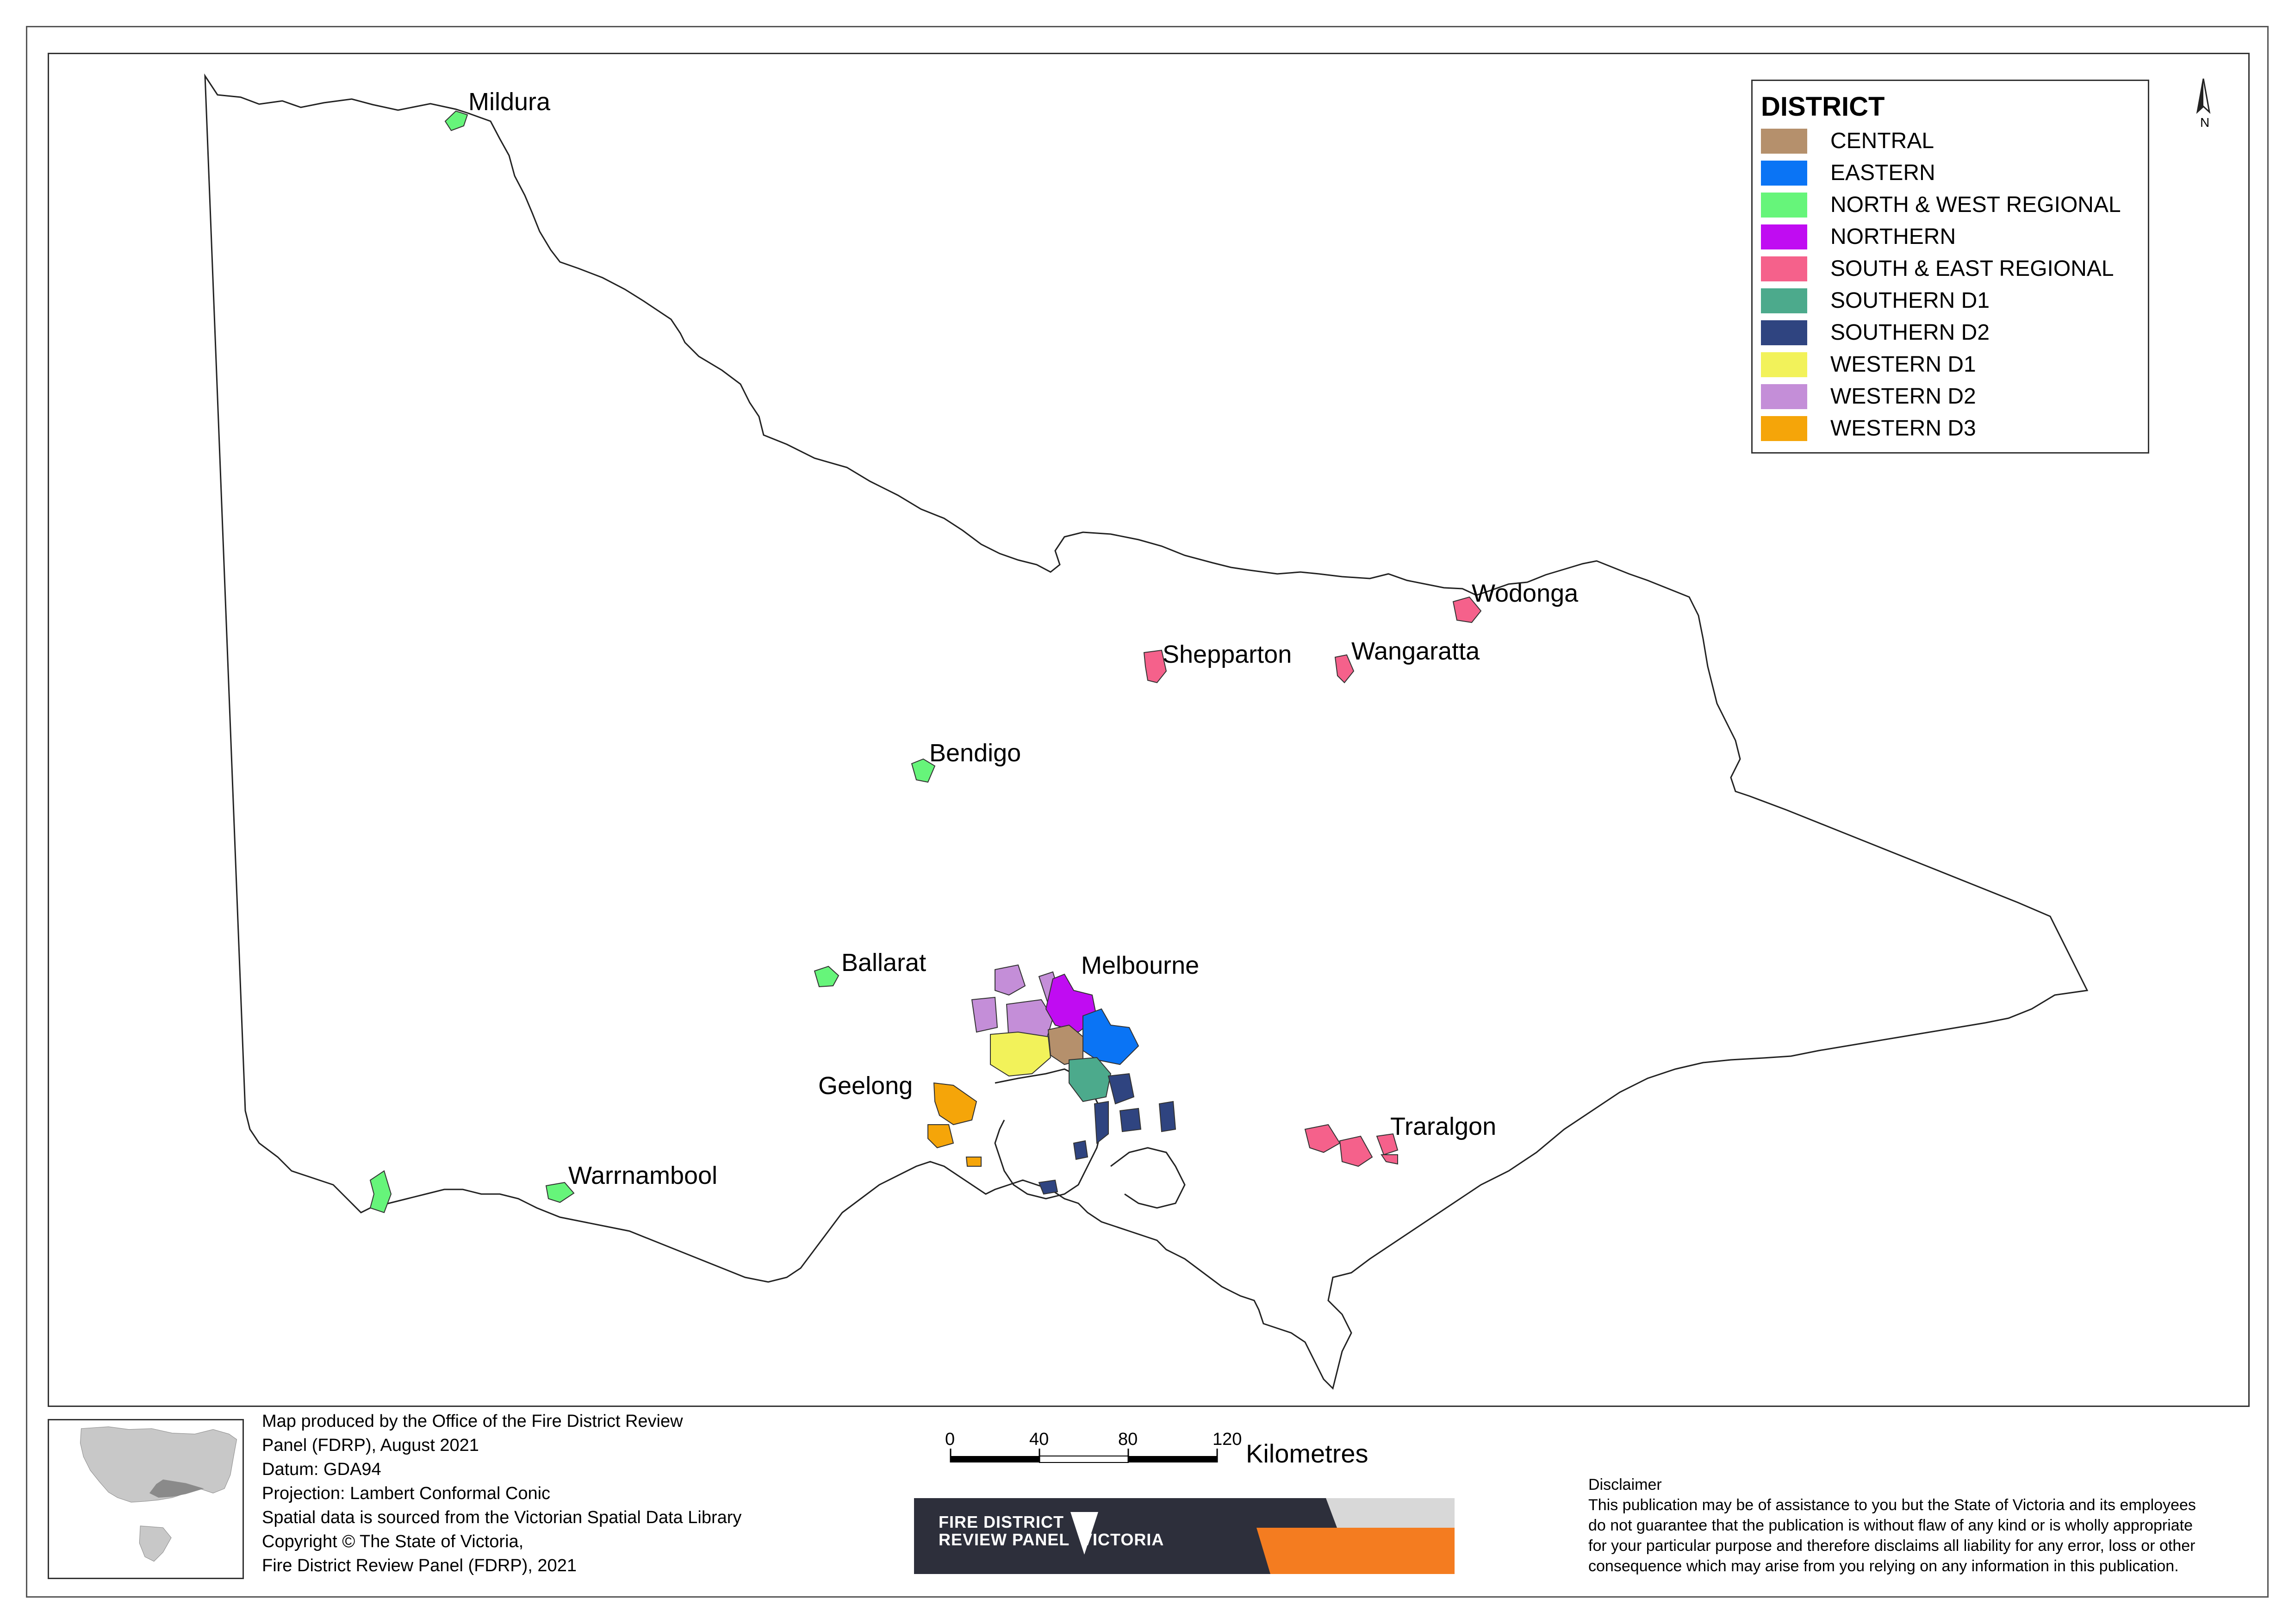  I want to click on legend-label: CENTRAL, so click(1882, 141).